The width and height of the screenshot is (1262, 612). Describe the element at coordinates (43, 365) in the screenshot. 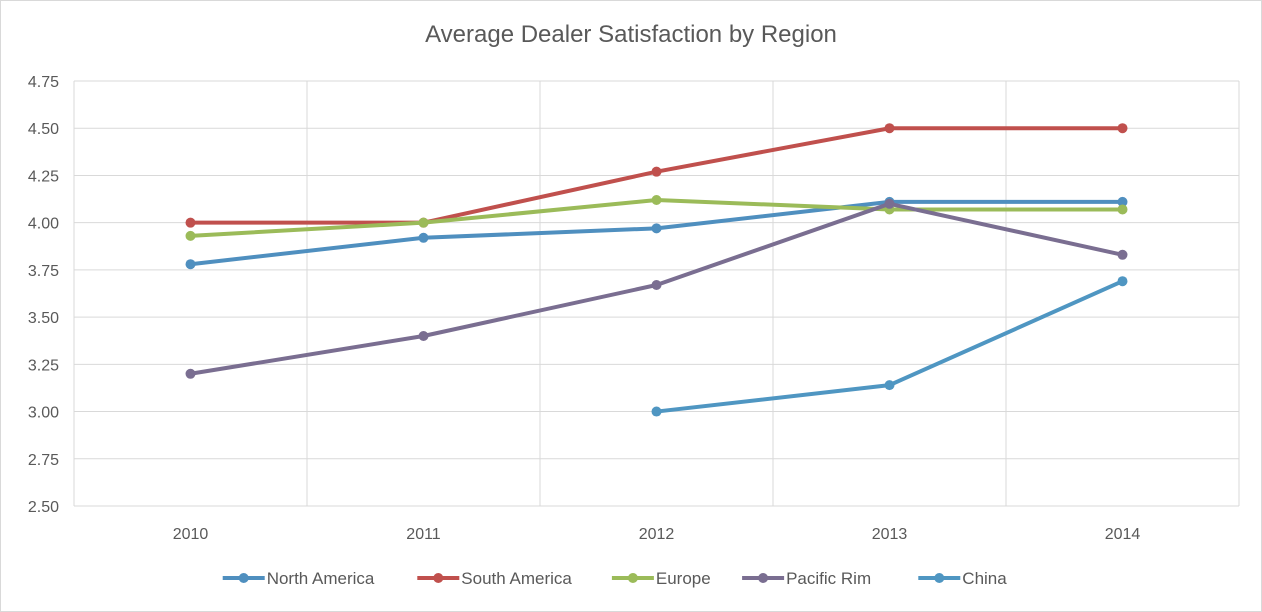

I see `y-tick-label: 3.25` at that location.